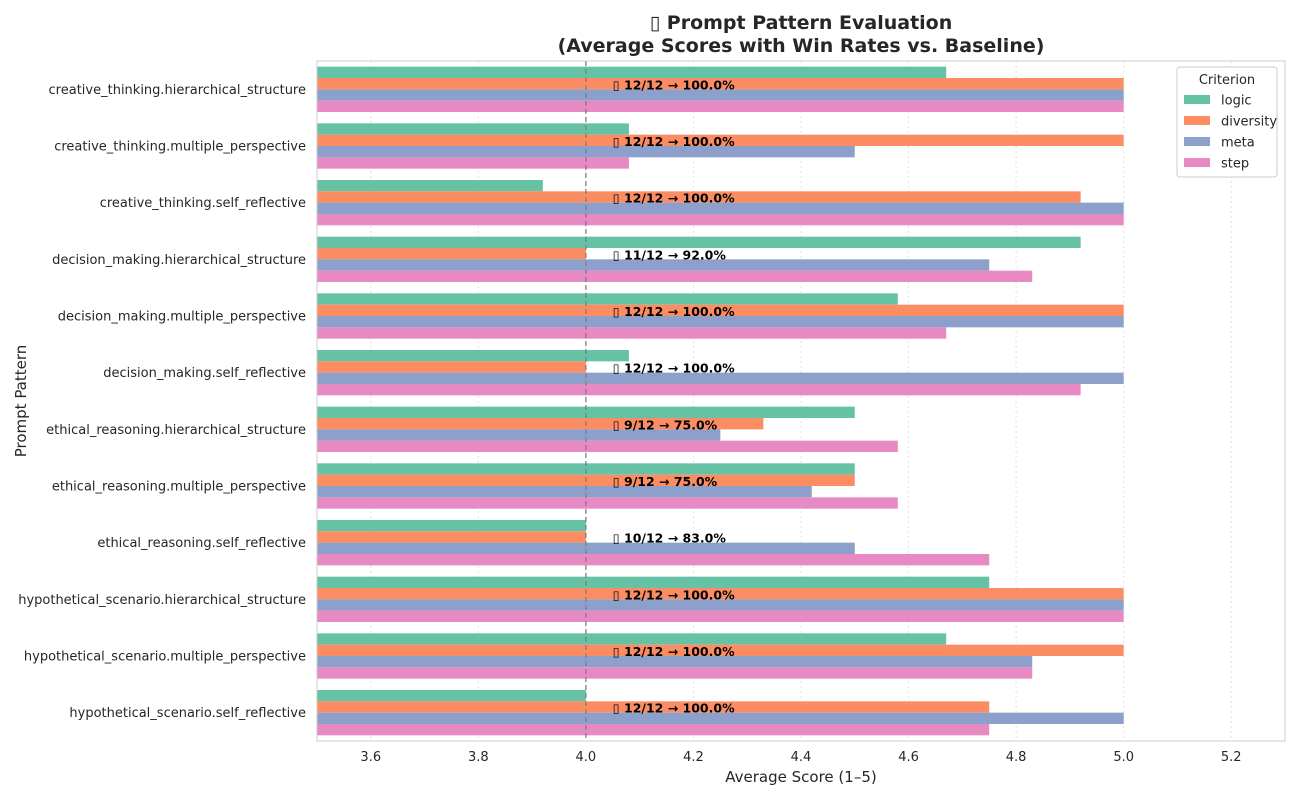  I want to click on legend-swatch-logic, so click(1197, 99).